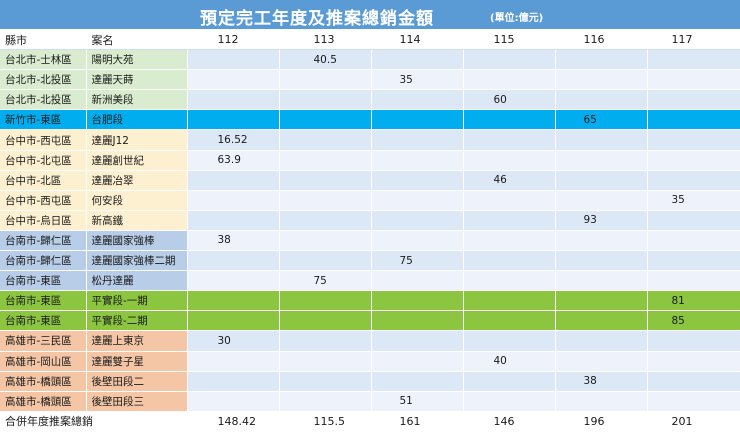  What do you see at coordinates (370, 361) in the screenshot?
I see `table-row: 高雄市-岡山區 達麗雙子星 40` at bounding box center [370, 361].